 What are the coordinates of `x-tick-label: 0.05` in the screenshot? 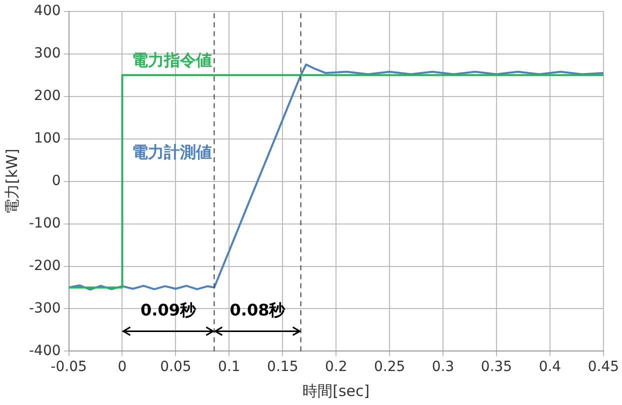 It's located at (176, 367).